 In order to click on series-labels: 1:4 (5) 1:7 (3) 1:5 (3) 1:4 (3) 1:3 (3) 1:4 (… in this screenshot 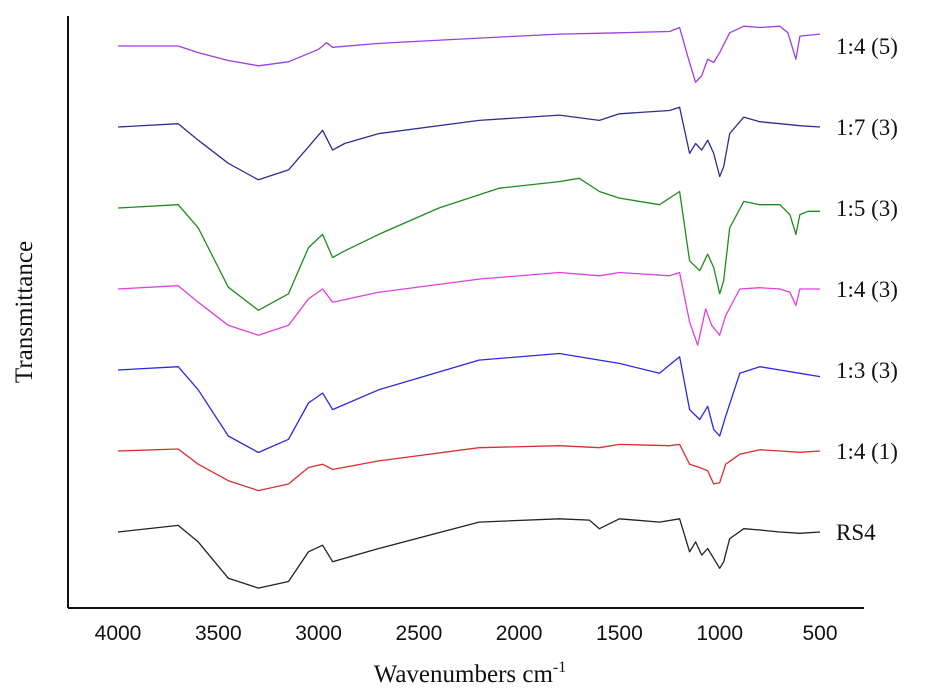, I will do `click(867, 289)`.